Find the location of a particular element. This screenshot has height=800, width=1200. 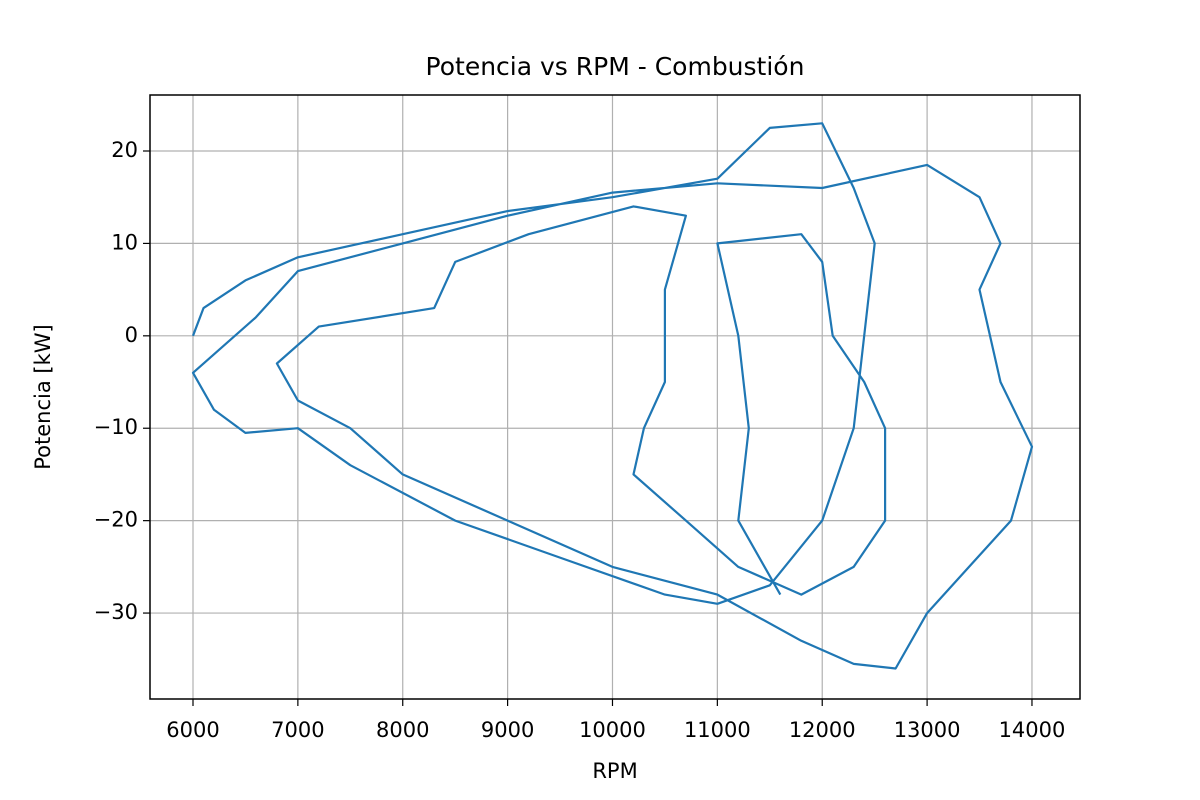

x-tick-label: 13000 is located at coordinates (927, 730).